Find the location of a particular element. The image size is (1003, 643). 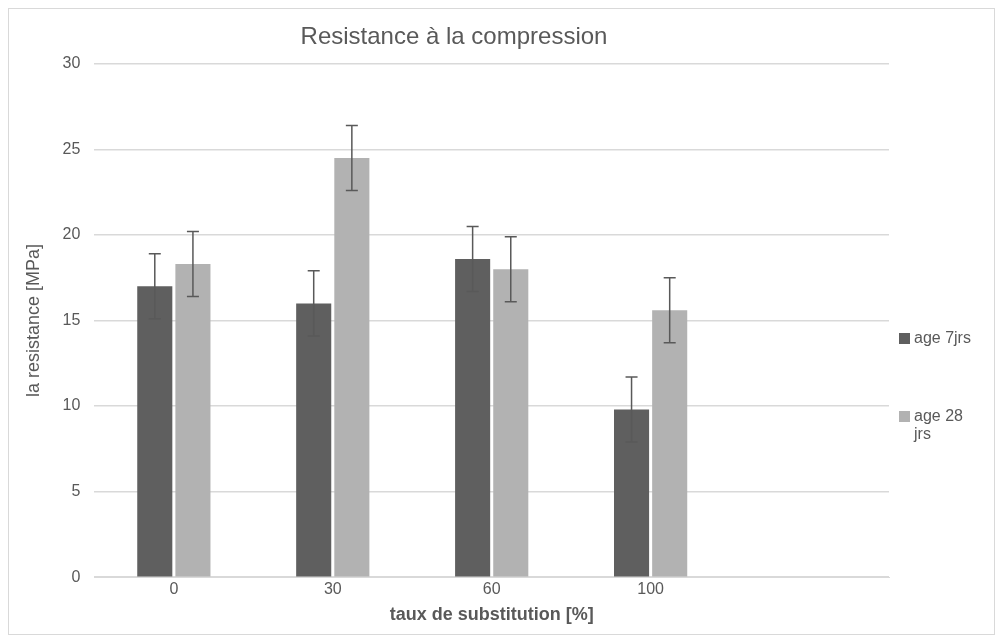

y-tick-label: 15 is located at coordinates (71, 319).